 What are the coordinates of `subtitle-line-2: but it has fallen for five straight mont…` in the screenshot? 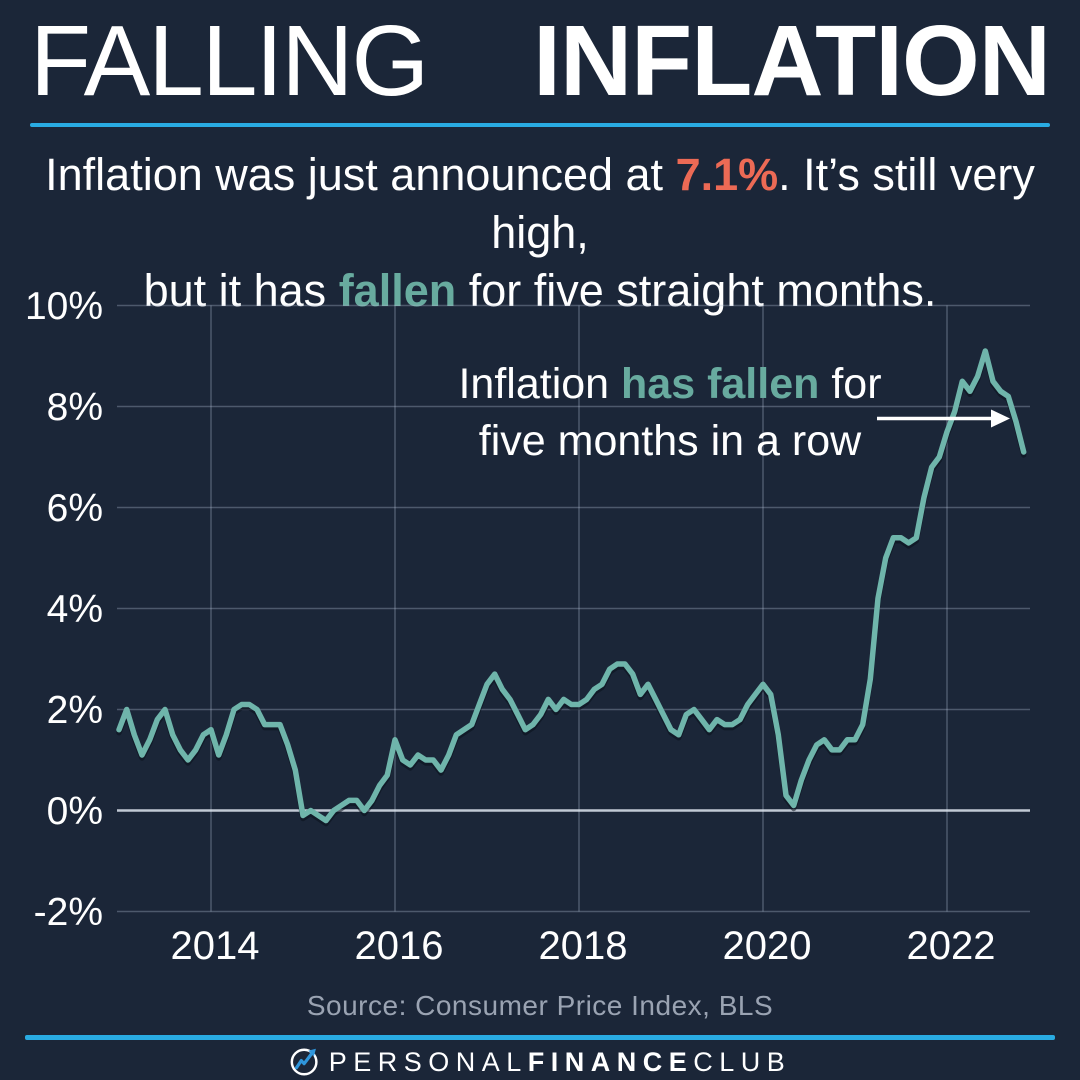 It's located at (540, 290).